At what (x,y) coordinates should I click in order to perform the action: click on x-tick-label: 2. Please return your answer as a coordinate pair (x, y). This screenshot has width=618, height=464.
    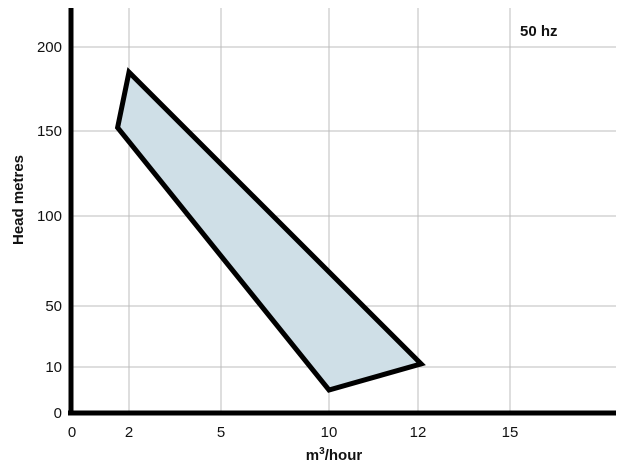
    Looking at the image, I should click on (129, 432).